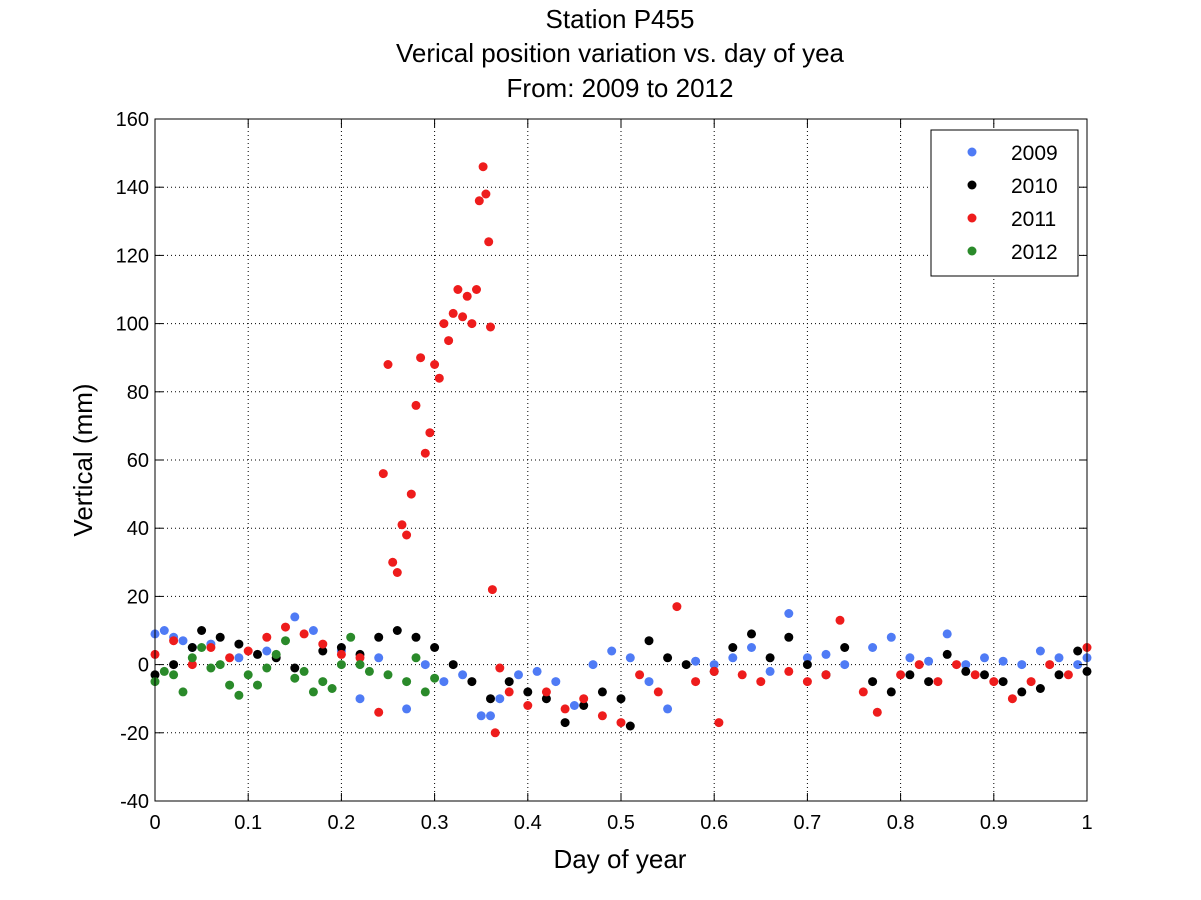 The width and height of the screenshot is (1201, 900). Describe the element at coordinates (138, 529) in the screenshot. I see `y-tick-label: 40` at that location.